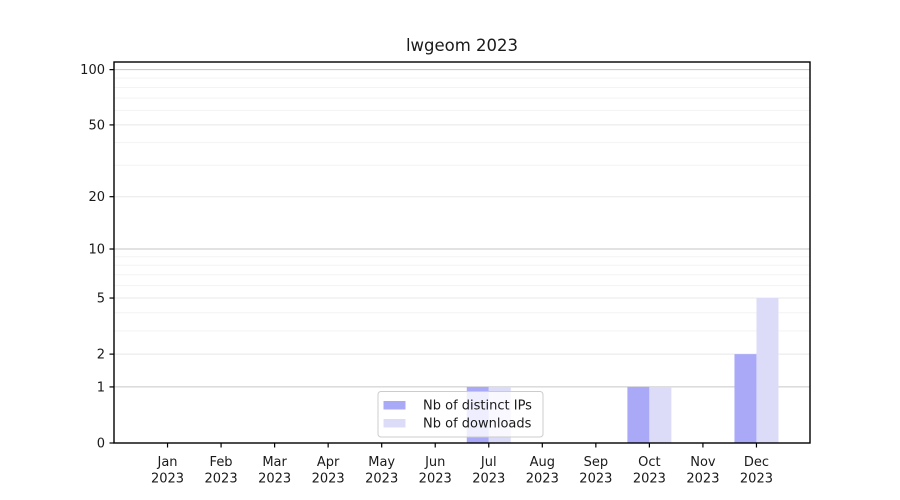  What do you see at coordinates (703, 462) in the screenshot?
I see `x-tick-month-label: Nov` at bounding box center [703, 462].